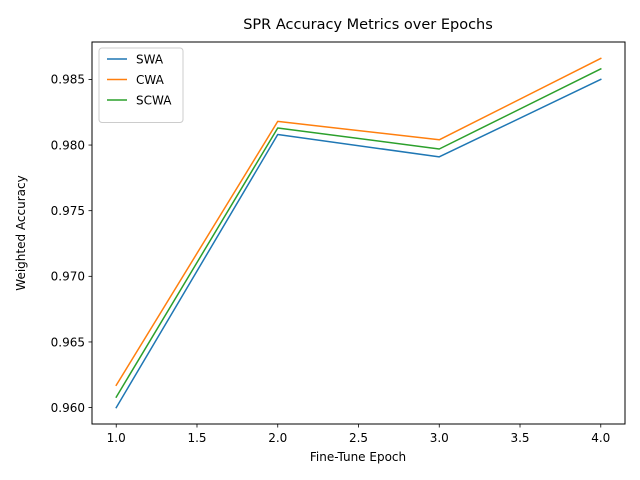  What do you see at coordinates (68, 145) in the screenshot?
I see `y-tick-label: 0.980` at bounding box center [68, 145].